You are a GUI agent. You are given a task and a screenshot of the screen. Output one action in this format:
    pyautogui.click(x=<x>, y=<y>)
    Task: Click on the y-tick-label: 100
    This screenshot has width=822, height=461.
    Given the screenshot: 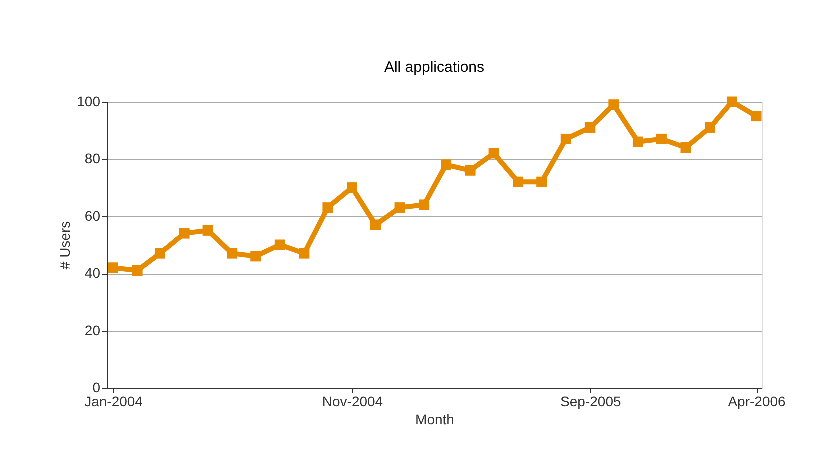 What is the action you would take?
    pyautogui.click(x=89, y=102)
    